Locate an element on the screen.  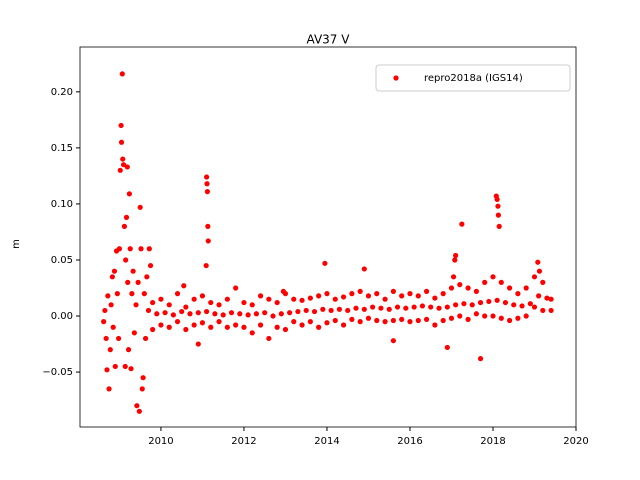
x-tick-label: 2012 is located at coordinates (243, 441).